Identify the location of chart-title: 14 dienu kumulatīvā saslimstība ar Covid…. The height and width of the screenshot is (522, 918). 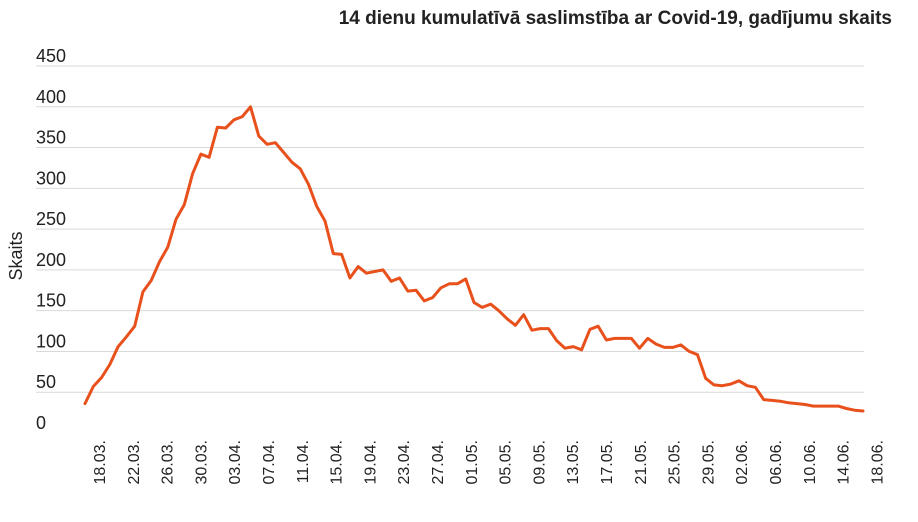
(615, 18).